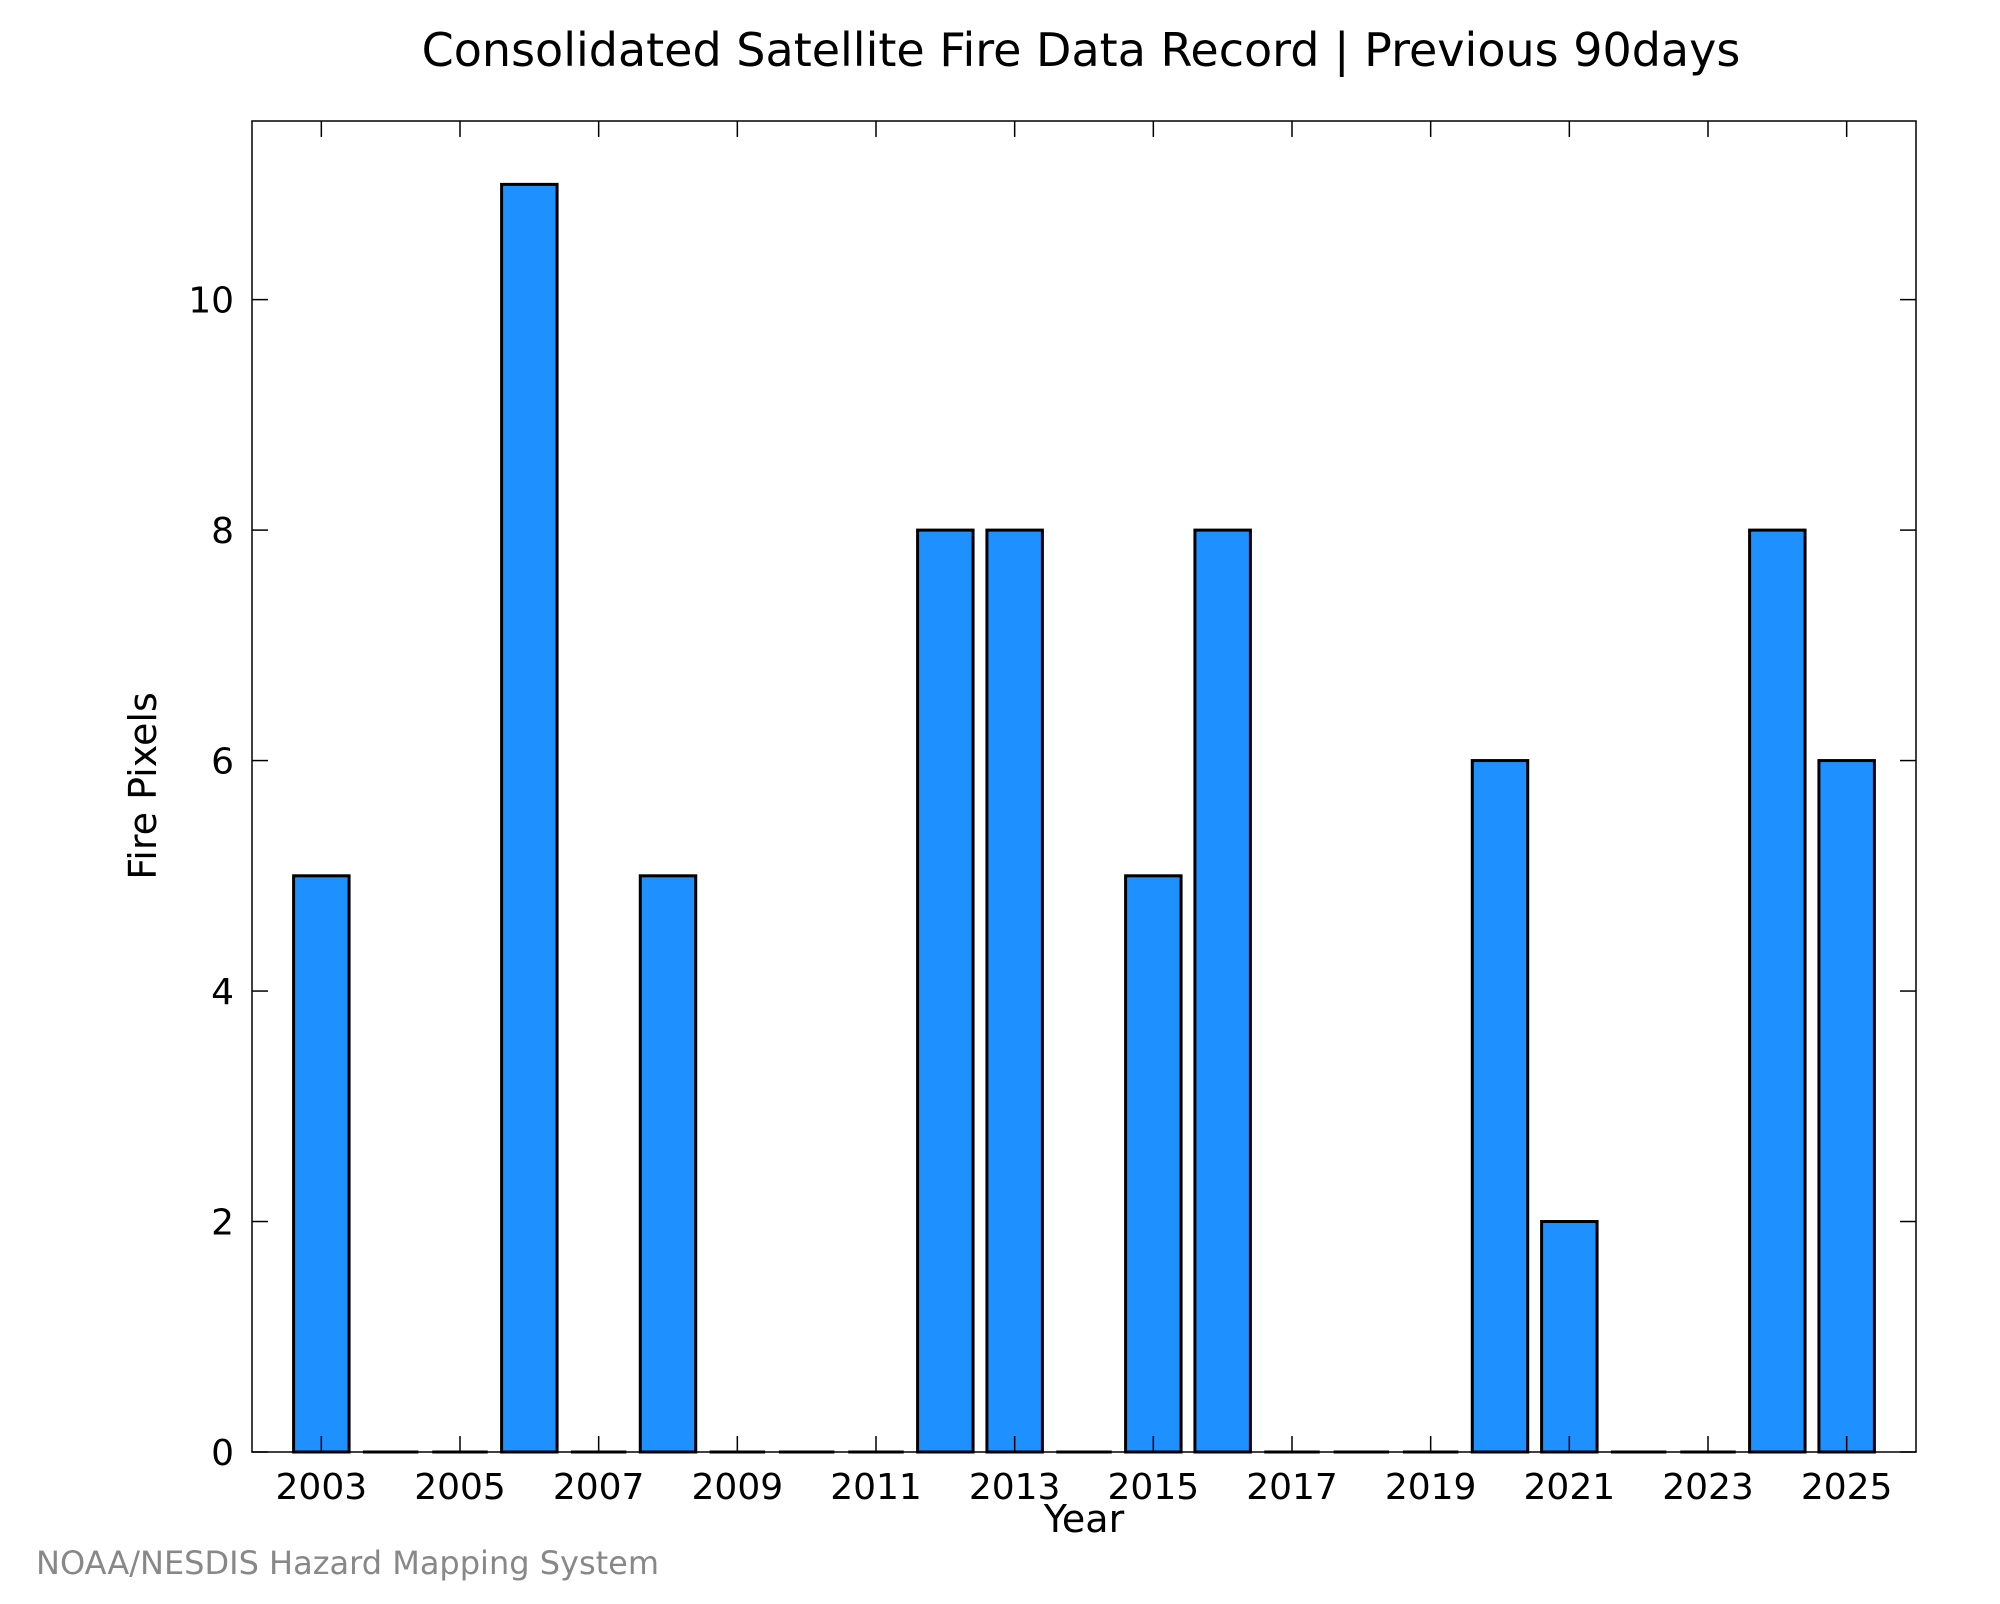 The width and height of the screenshot is (2000, 1604). Describe the element at coordinates (222, 531) in the screenshot. I see `y-tick-label-8: 8` at that location.